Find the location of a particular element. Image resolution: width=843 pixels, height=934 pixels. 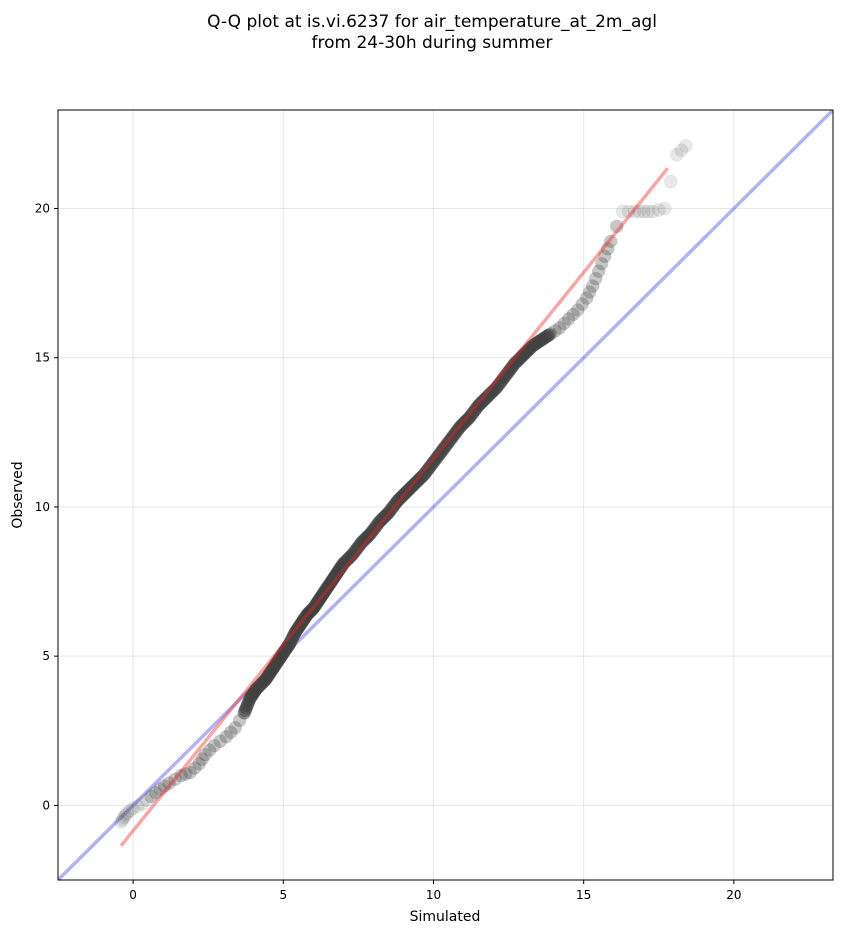

y-tick-label: 10 is located at coordinates (42, 507).